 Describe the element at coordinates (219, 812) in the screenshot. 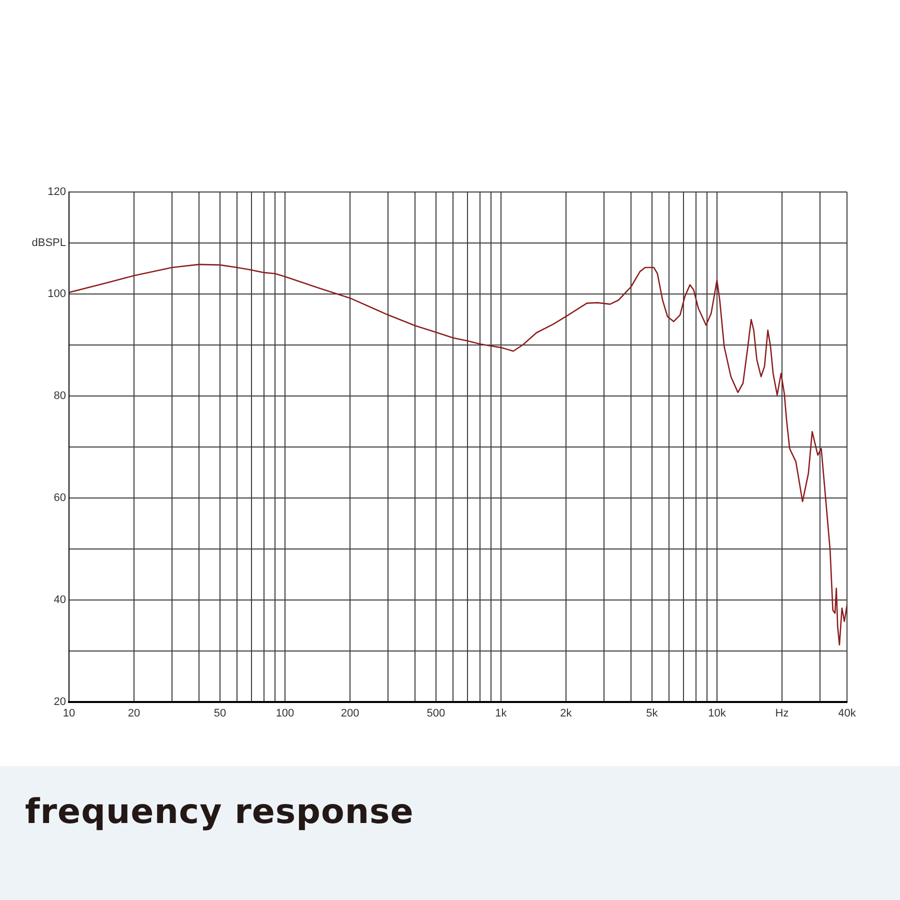

I see `text: frequency response` at that location.